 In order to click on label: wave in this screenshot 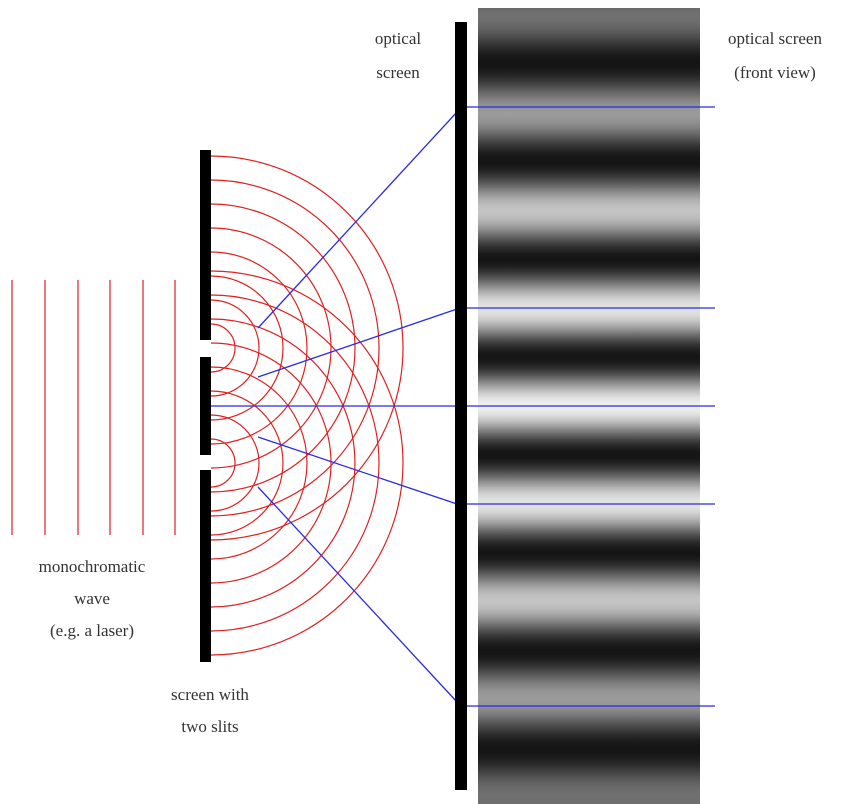, I will do `click(92, 598)`.